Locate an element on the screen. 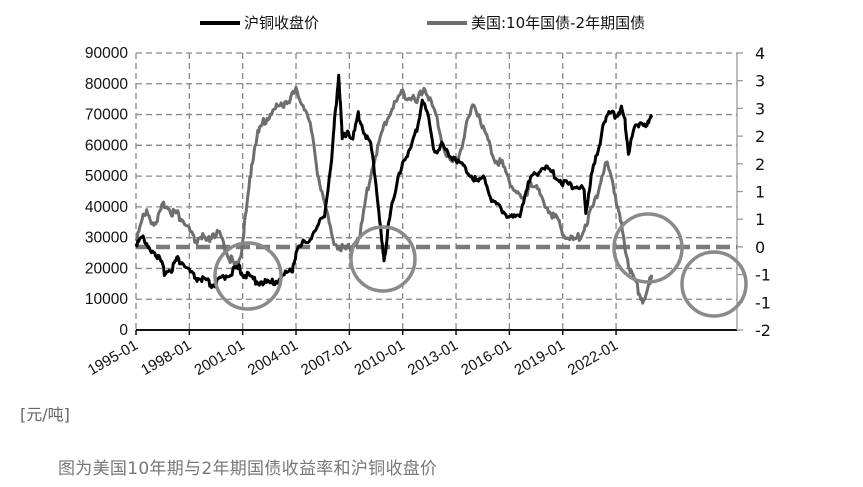 The image size is (863, 487). left-axis-tick-label: 30000 is located at coordinates (106, 238).